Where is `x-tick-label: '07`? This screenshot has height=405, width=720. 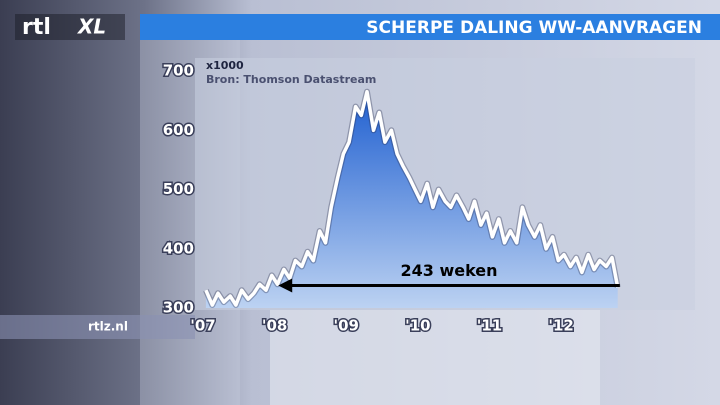 x-tick-label: '07 is located at coordinates (202, 326).